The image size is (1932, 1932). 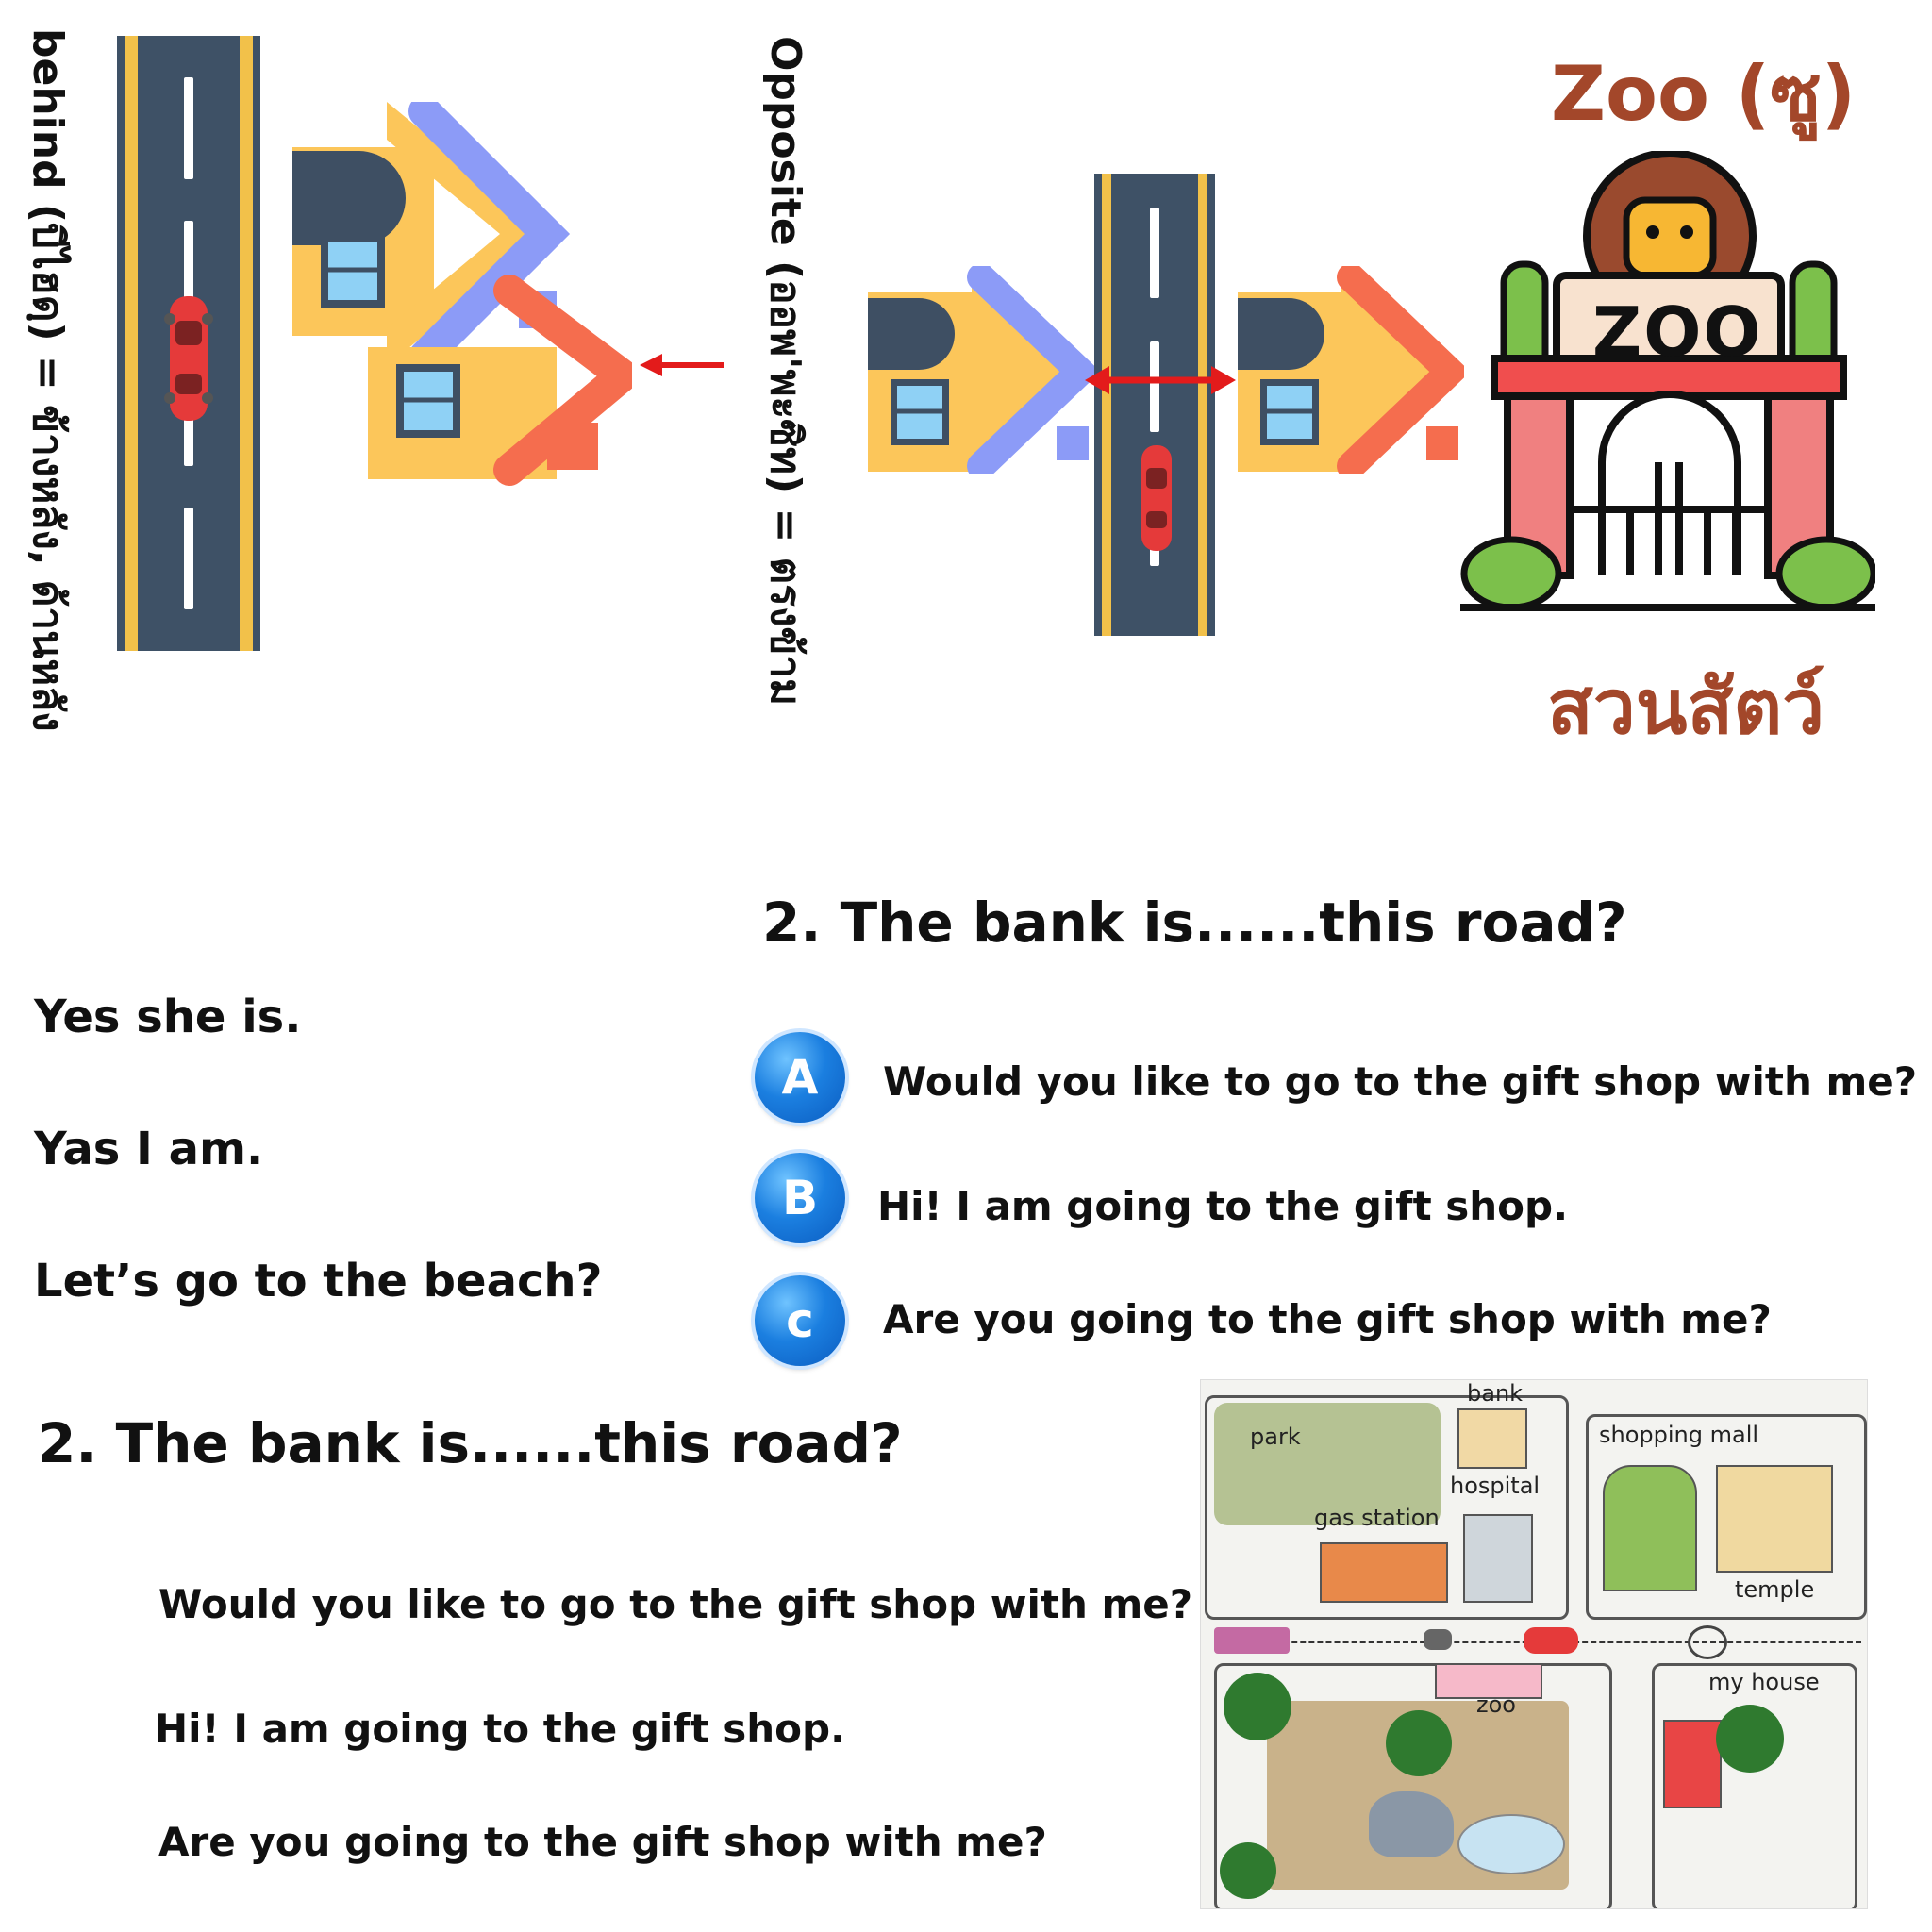 What do you see at coordinates (1755, 1785) in the screenshot?
I see `map-block-bottom-right` at bounding box center [1755, 1785].